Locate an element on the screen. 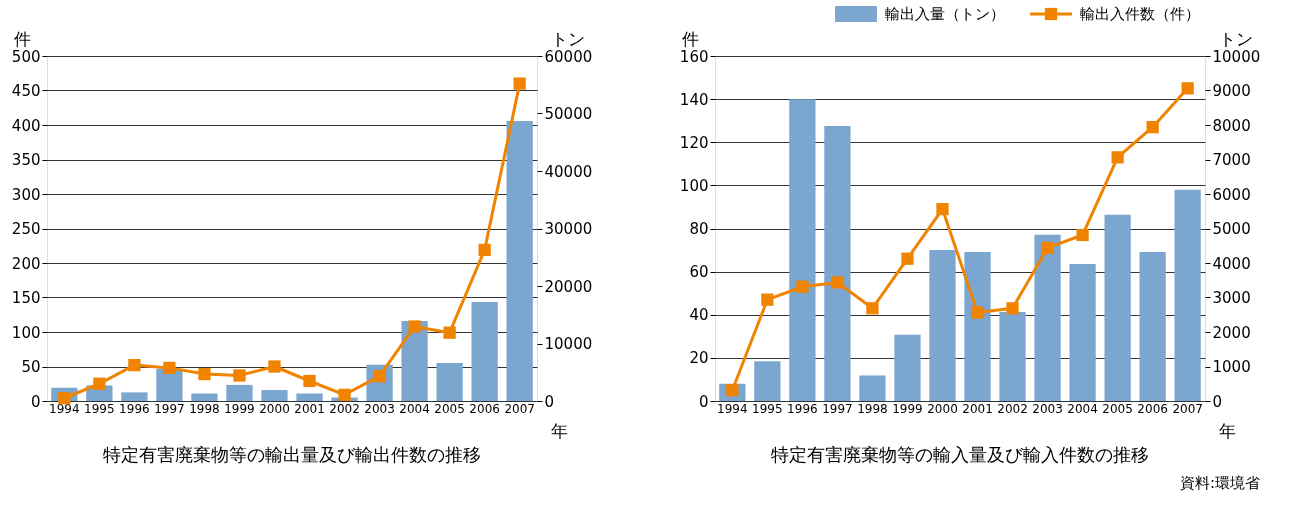 The height and width of the screenshot is (521, 1316). y2-tick-label: 5000 is located at coordinates (1231, 229).